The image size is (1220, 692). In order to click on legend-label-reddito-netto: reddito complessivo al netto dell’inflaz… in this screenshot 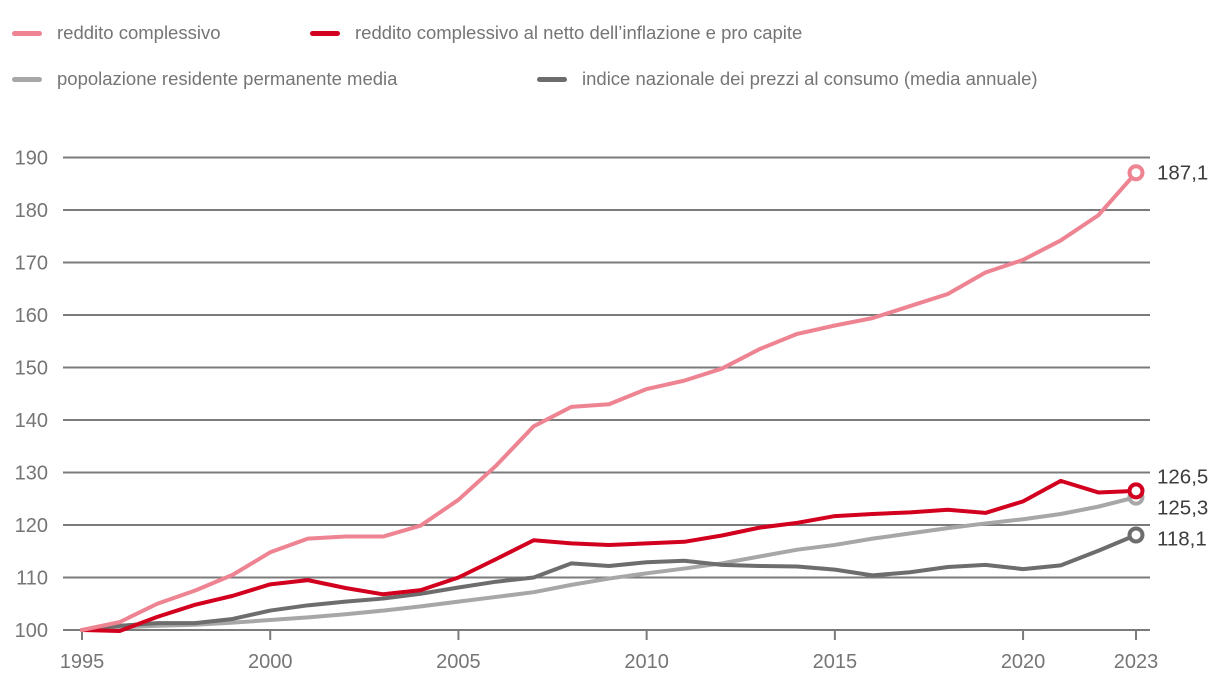, I will do `click(579, 32)`.